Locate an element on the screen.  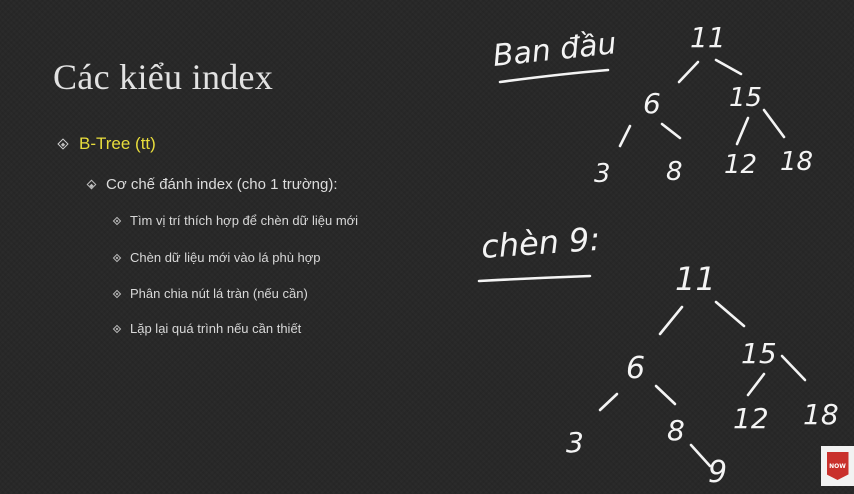
logo-badge-icon: NOW is located at coordinates (837, 466).